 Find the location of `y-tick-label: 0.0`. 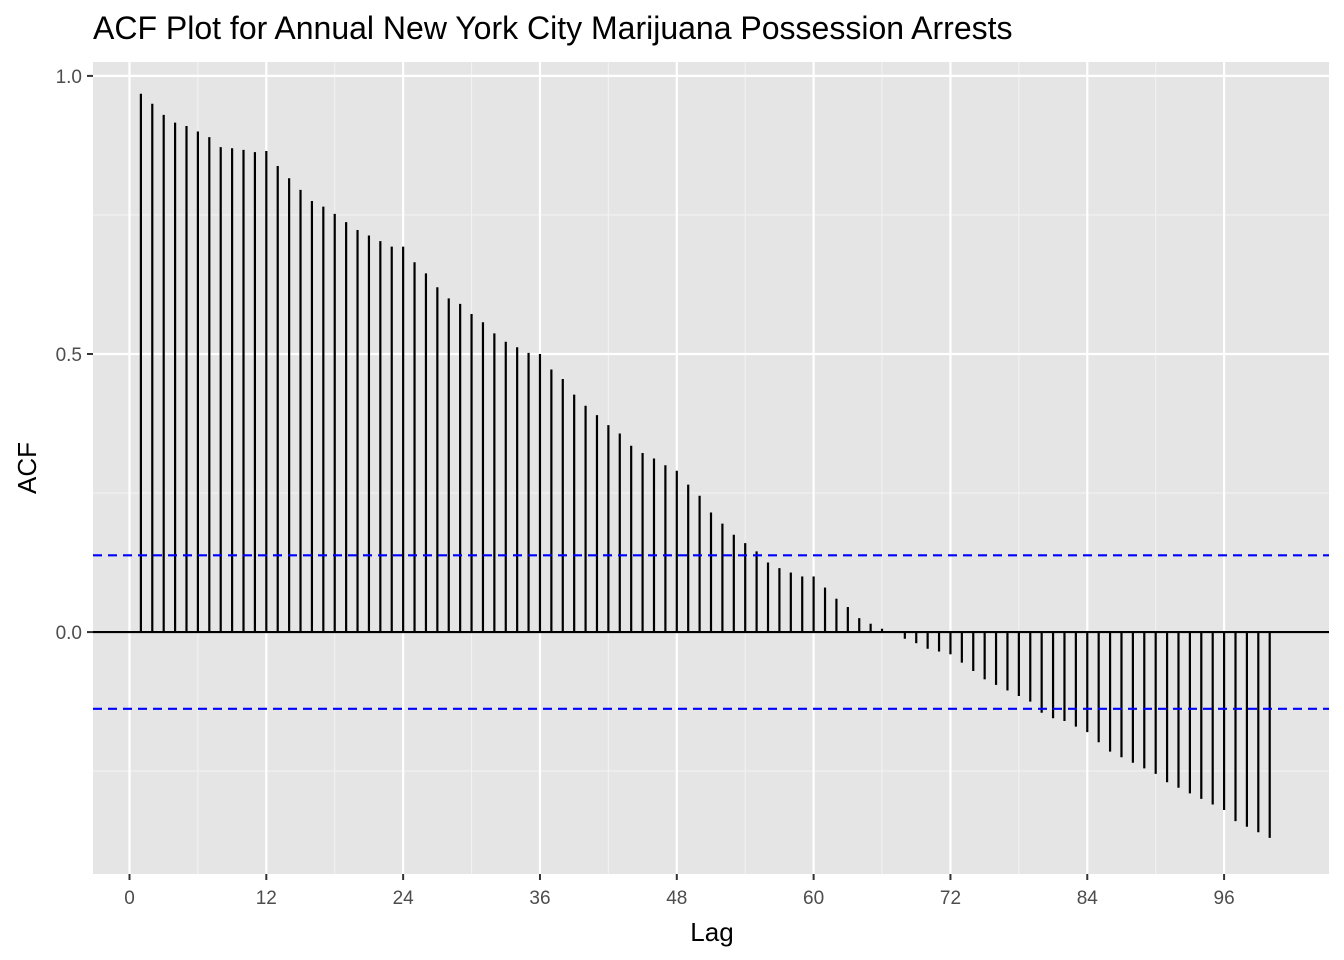

y-tick-label: 0.0 is located at coordinates (69, 633).